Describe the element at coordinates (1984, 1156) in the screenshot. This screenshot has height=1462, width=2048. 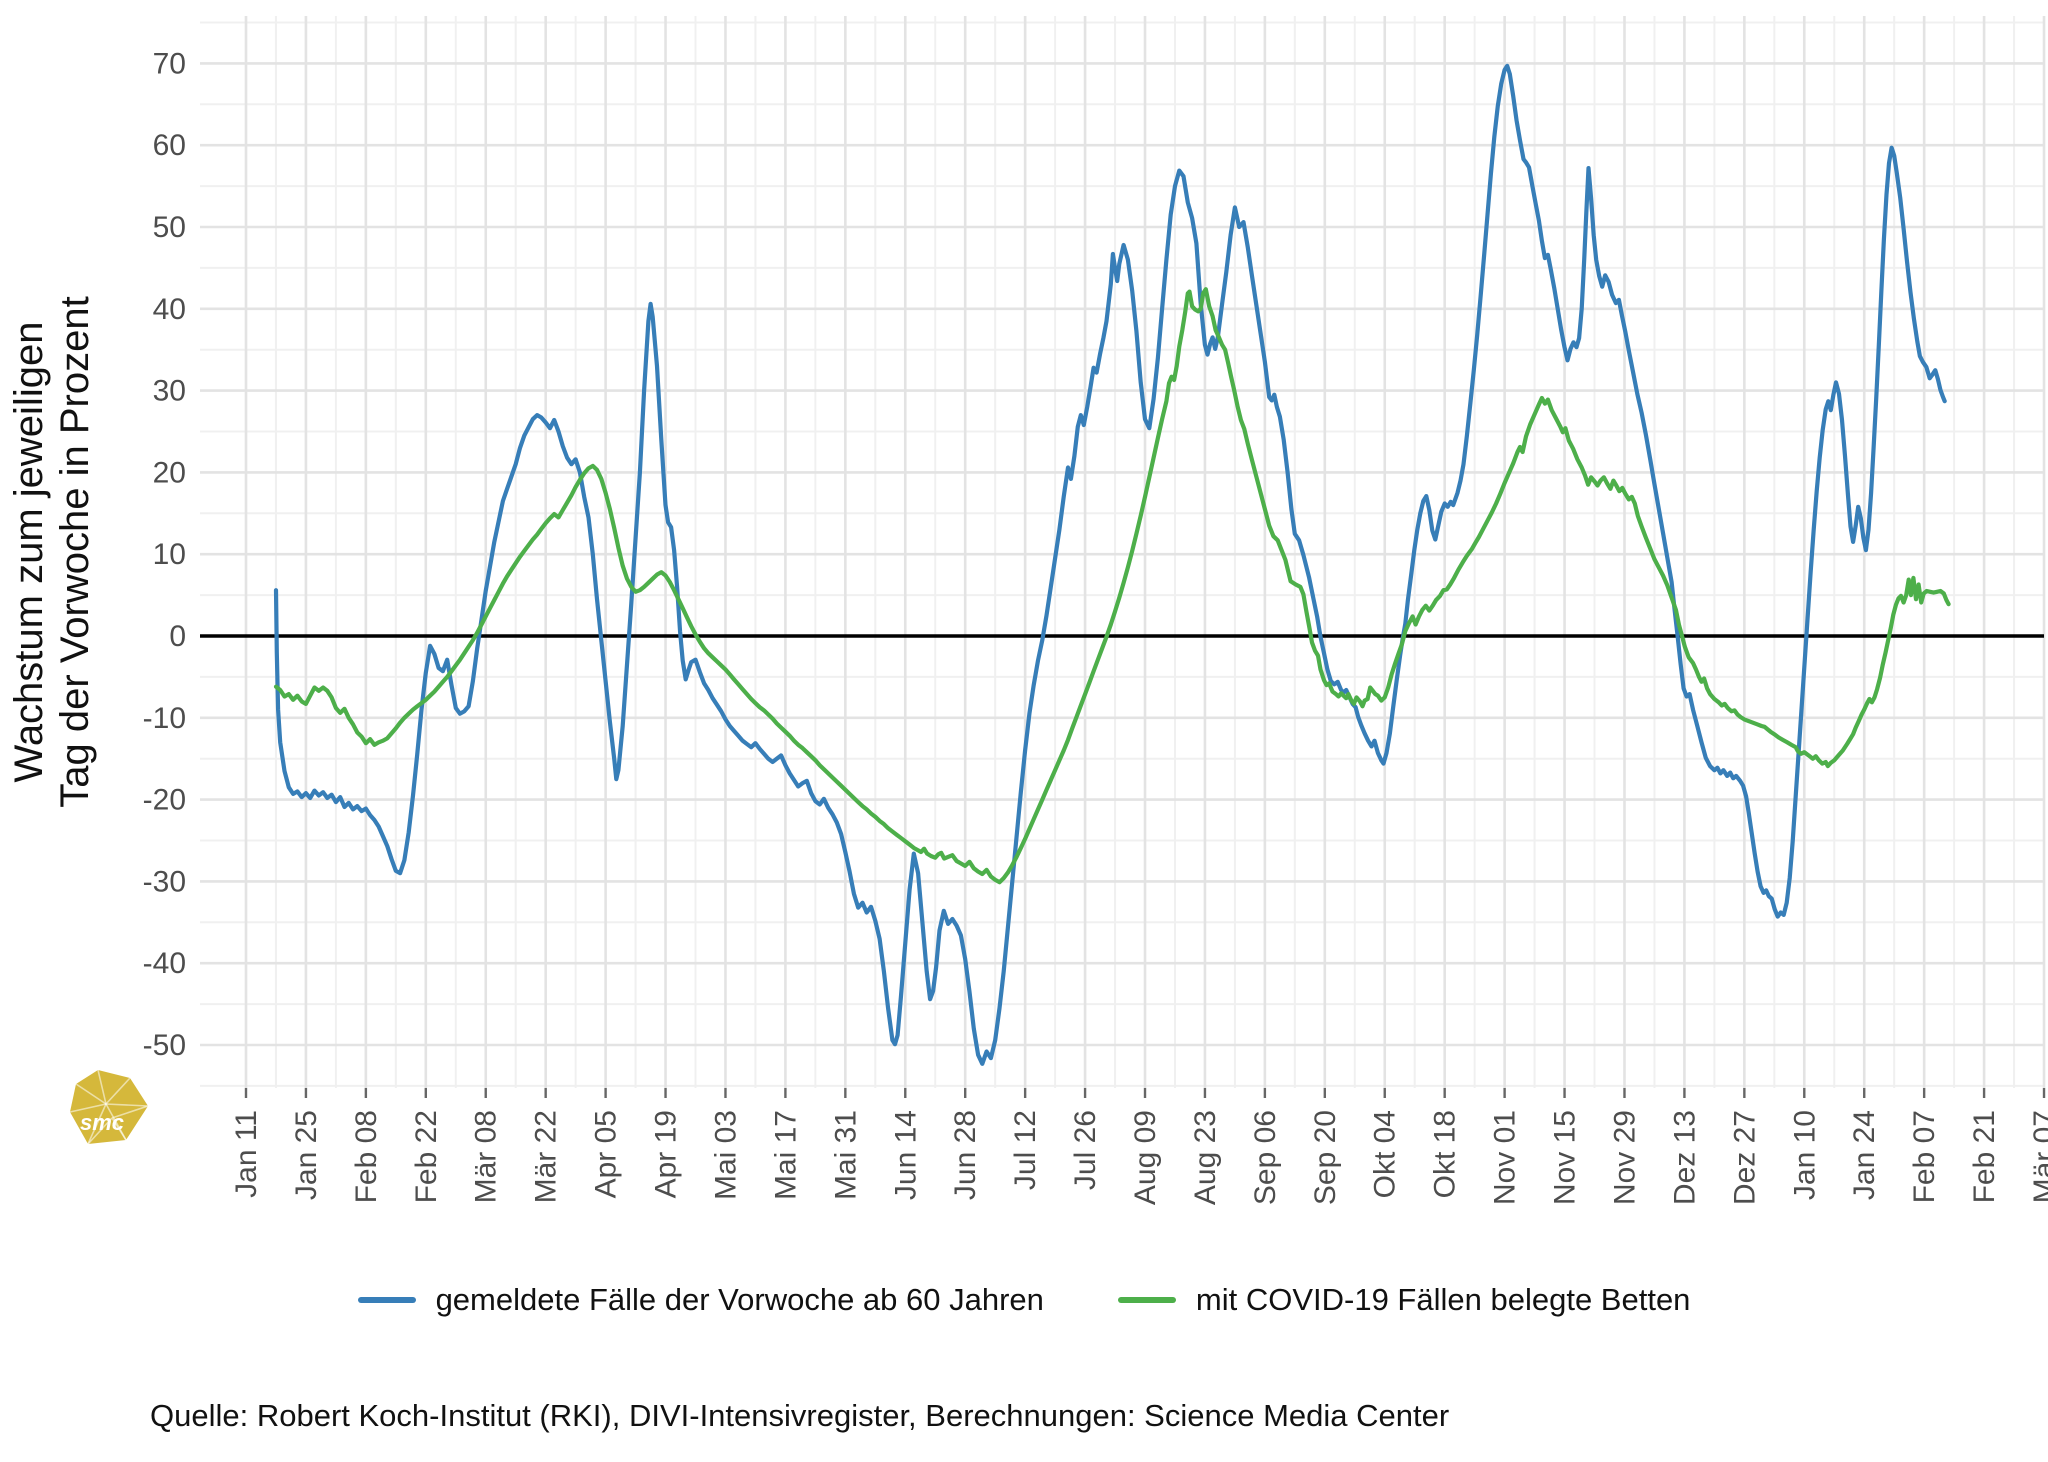
I see `x-axis-tick-label: Feb 21` at that location.